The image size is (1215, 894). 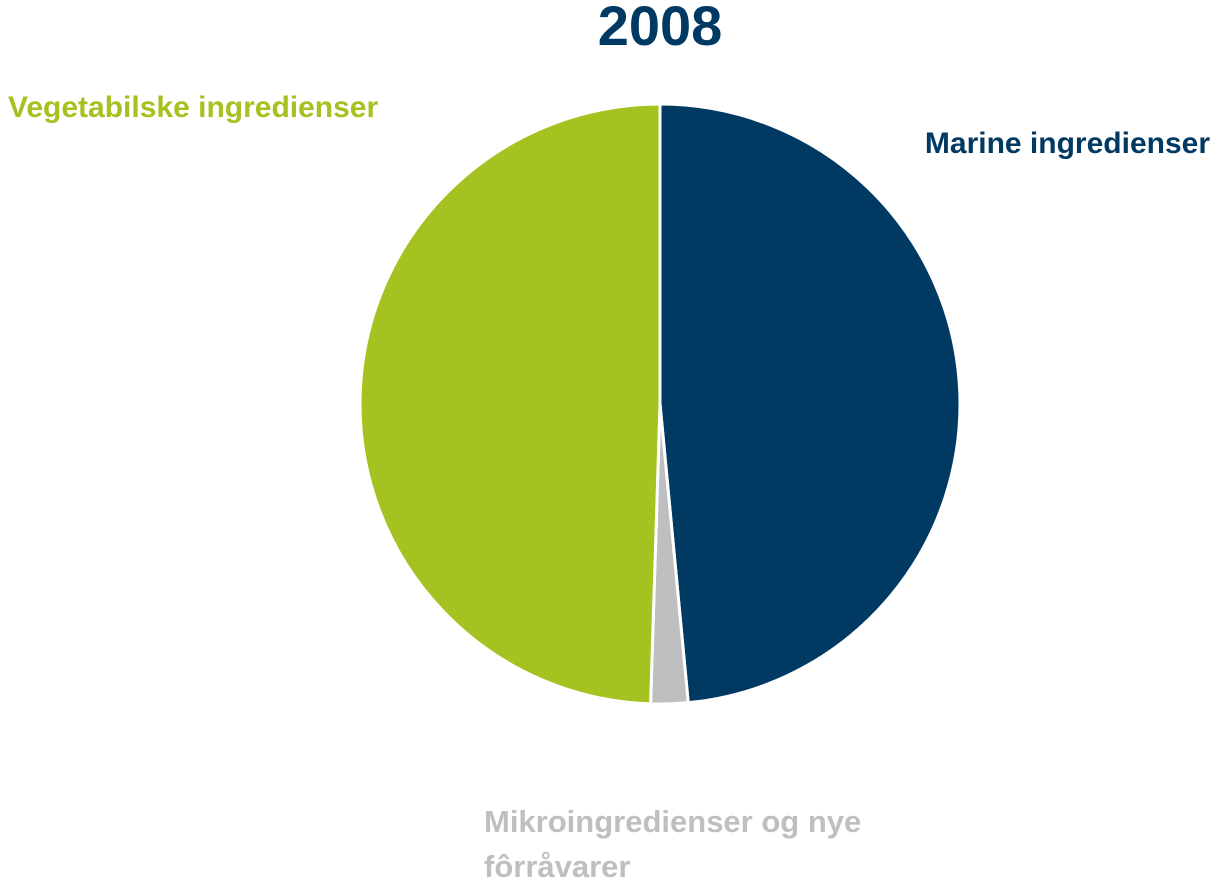 I want to click on slice-label: Mikroingredienser og nye fôrråvarer, so click(x=673, y=844).